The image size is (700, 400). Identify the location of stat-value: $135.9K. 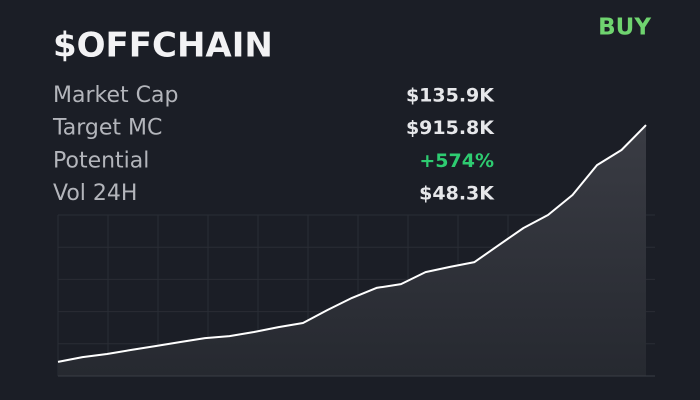
(450, 96).